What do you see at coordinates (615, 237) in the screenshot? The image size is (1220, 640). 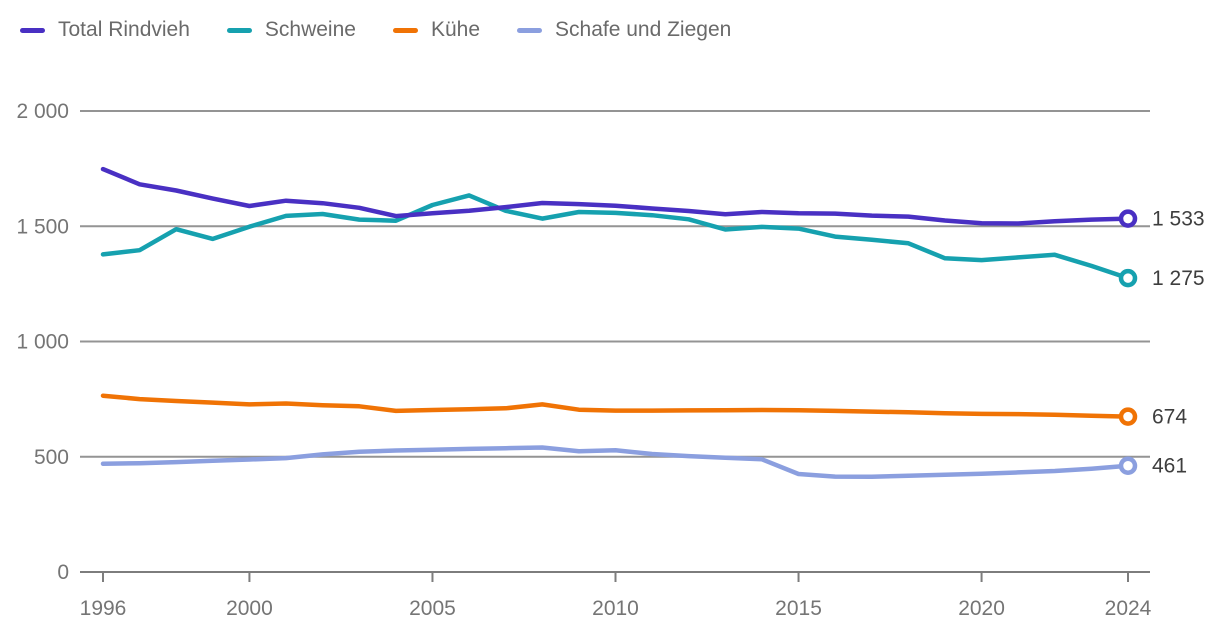 I see `series-line-schweine` at bounding box center [615, 237].